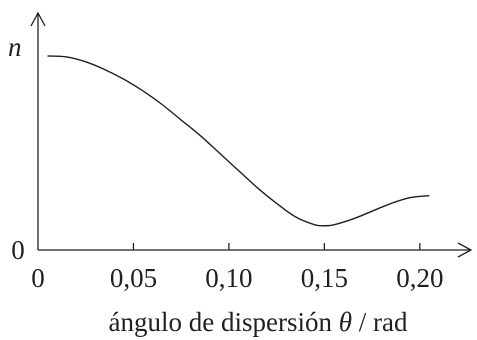  What do you see at coordinates (228, 278) in the screenshot?
I see `x-tick-label: 0,10` at bounding box center [228, 278].